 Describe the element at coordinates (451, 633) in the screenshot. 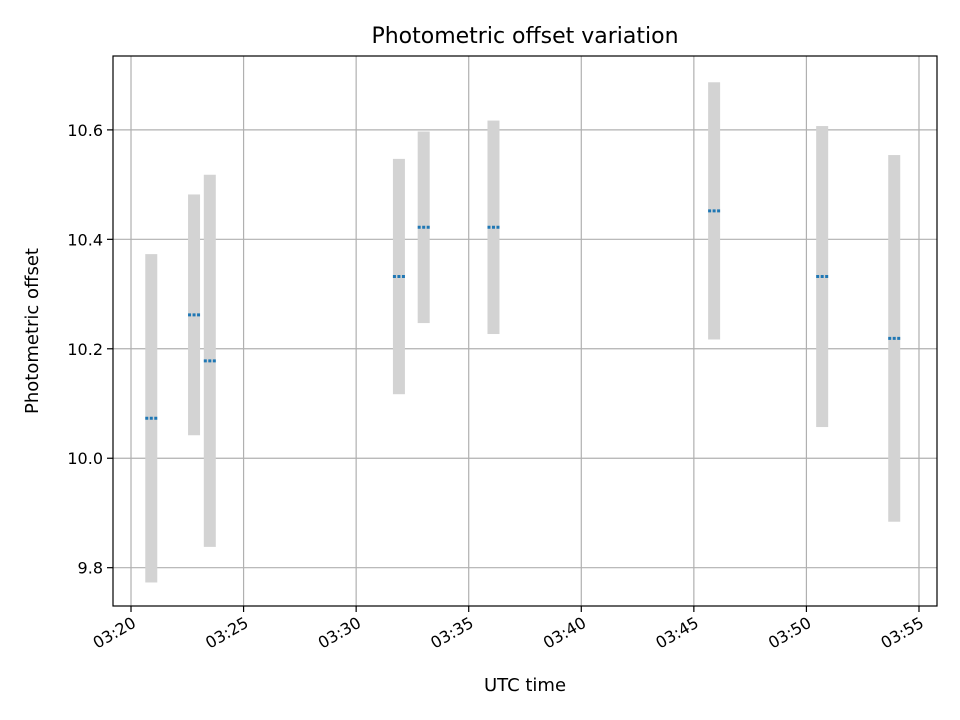

I see `x-tick-label: 03:35` at that location.